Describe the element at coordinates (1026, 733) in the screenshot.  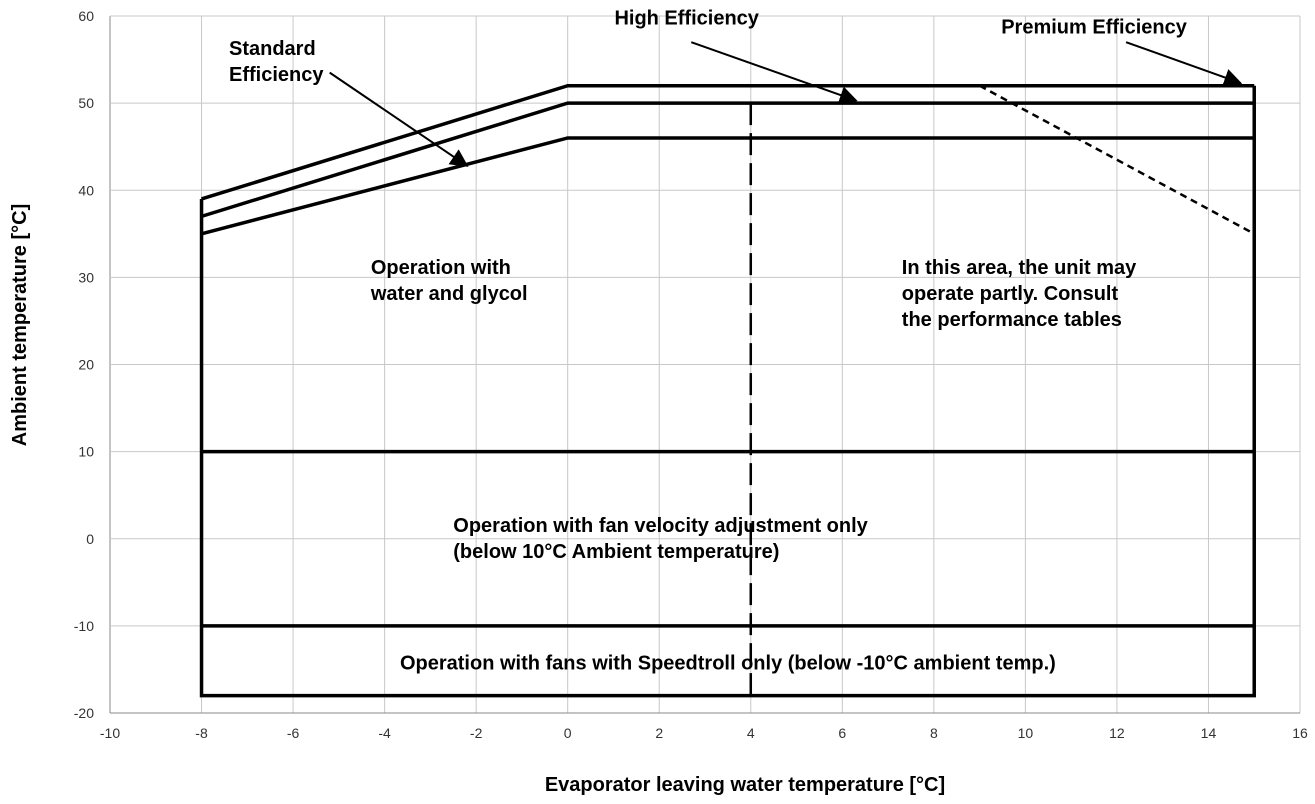
I see `x-tick-label: 10` at that location.